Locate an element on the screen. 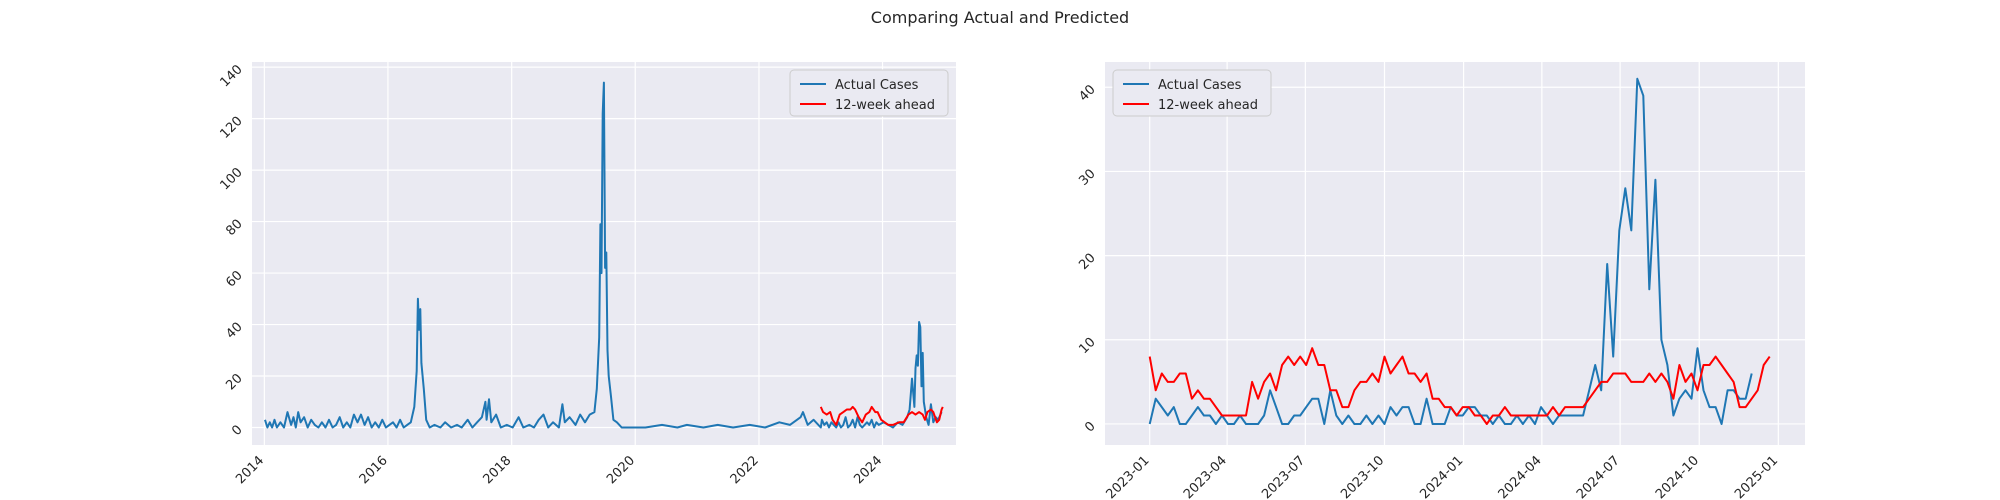 The image size is (2000, 500). right-series-12-week-ahead-line is located at coordinates (1459, 386).